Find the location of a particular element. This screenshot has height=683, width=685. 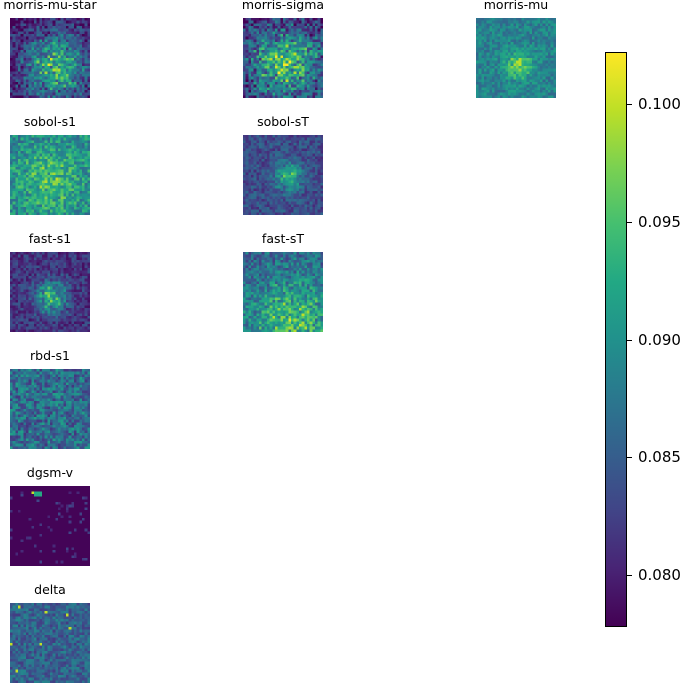

panel-title: sobol-sT is located at coordinates (283, 121).